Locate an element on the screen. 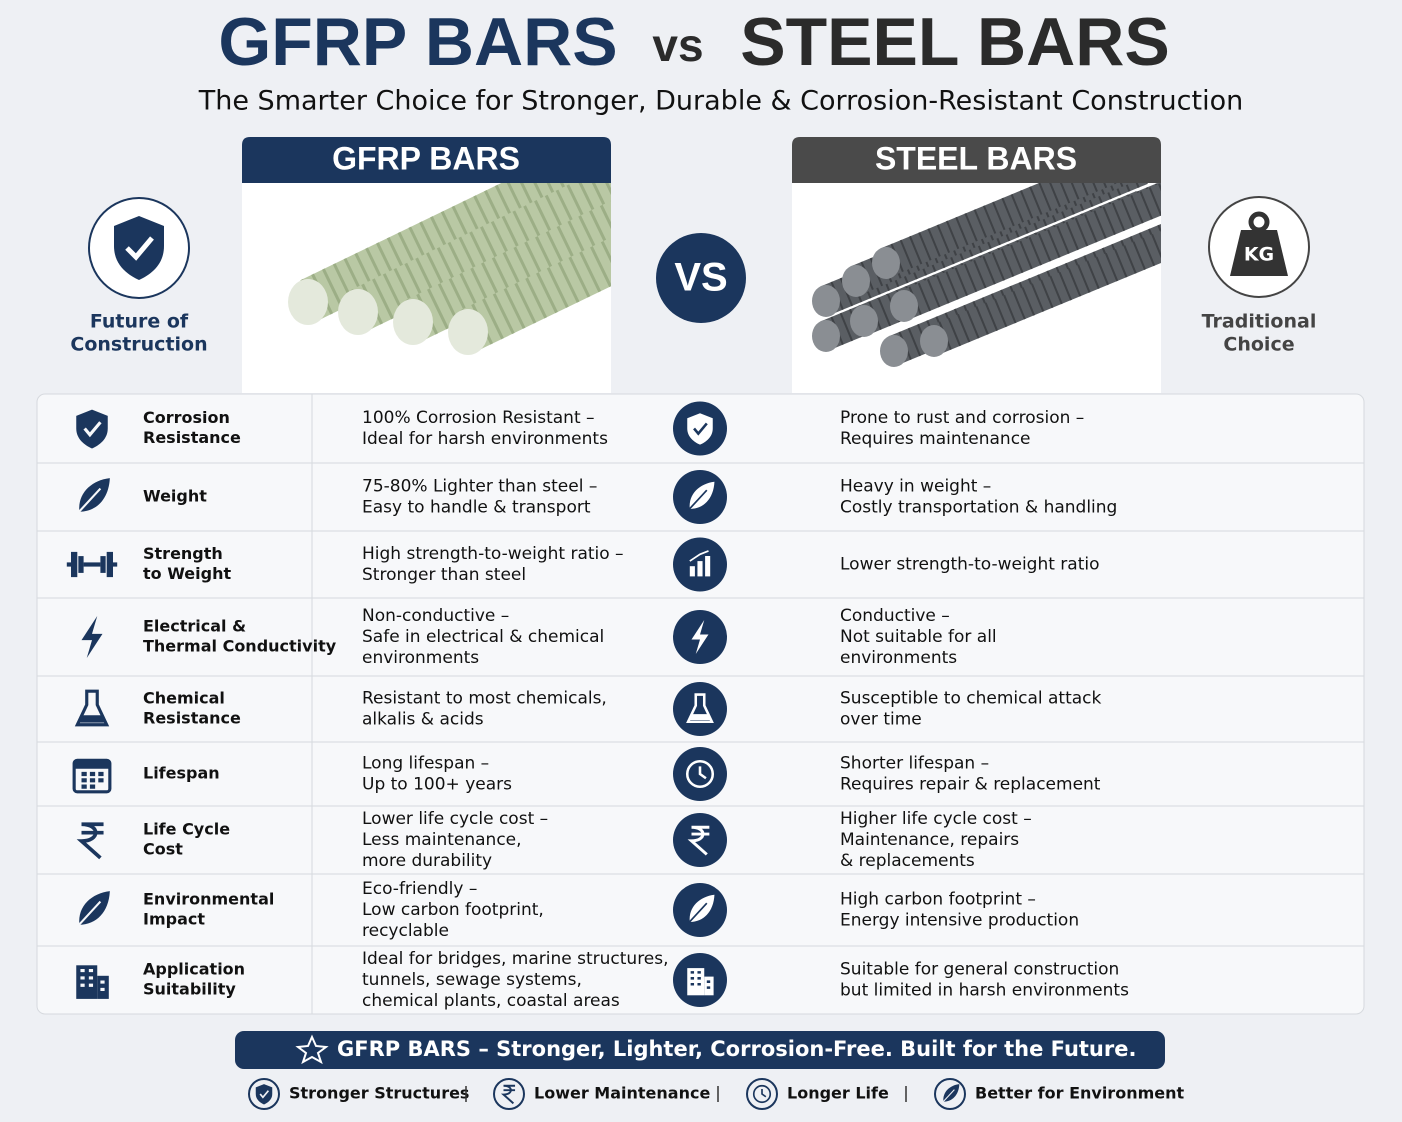 The width and height of the screenshot is (1402, 1122). steel-text: over time is located at coordinates (881, 720).